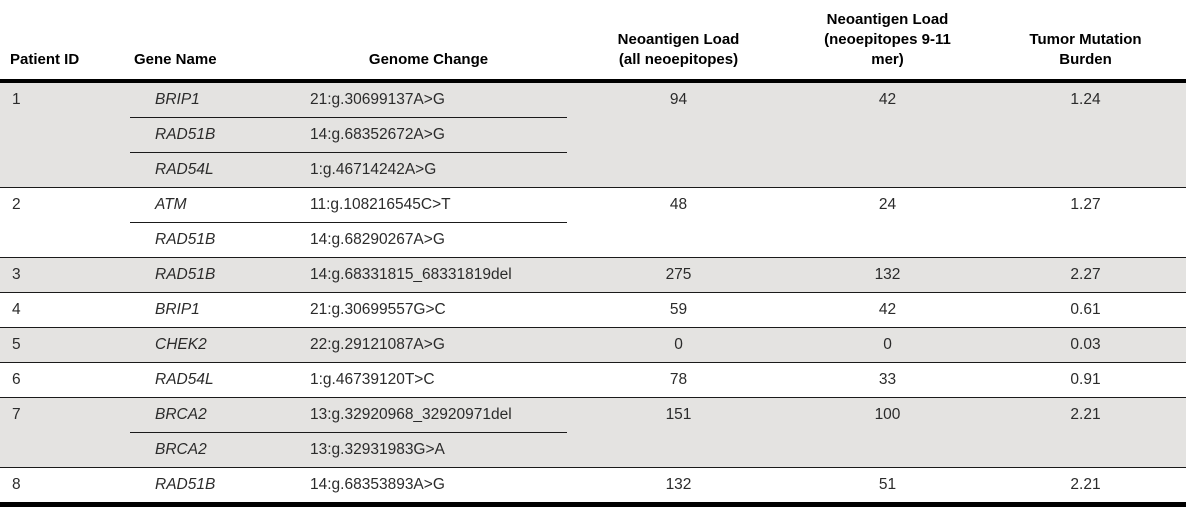  Describe the element at coordinates (887, 432) in the screenshot. I see `neoantigen-9-11-cell: 100` at that location.